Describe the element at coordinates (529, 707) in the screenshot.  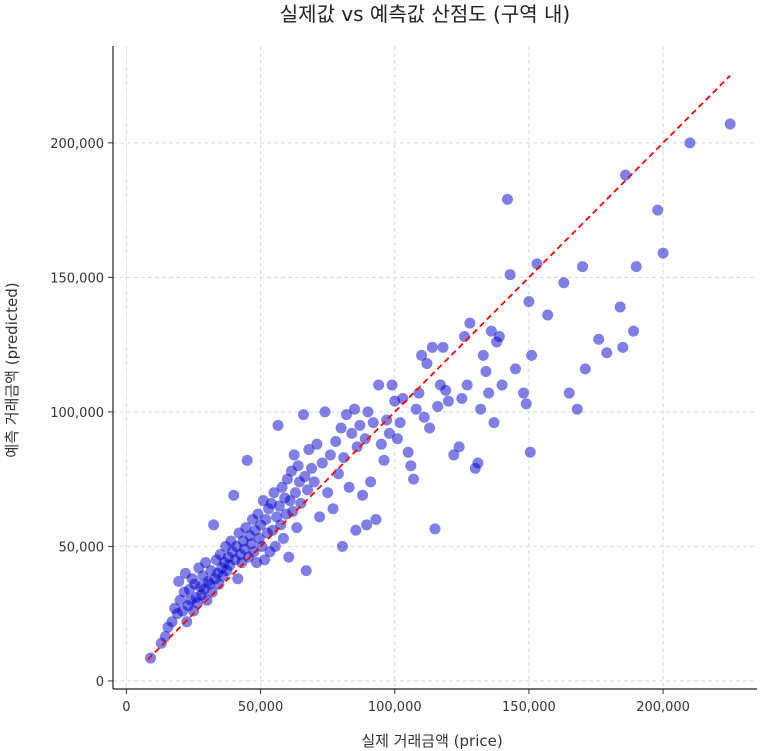
I see `x-tick-label: 150,000` at that location.